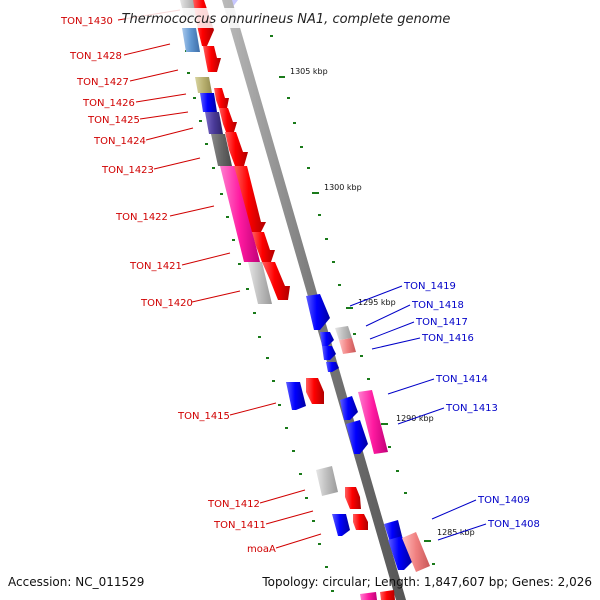 The height and width of the screenshot is (600, 600). I want to click on gene-label-ton-1423: TON_1423, so click(127, 170).